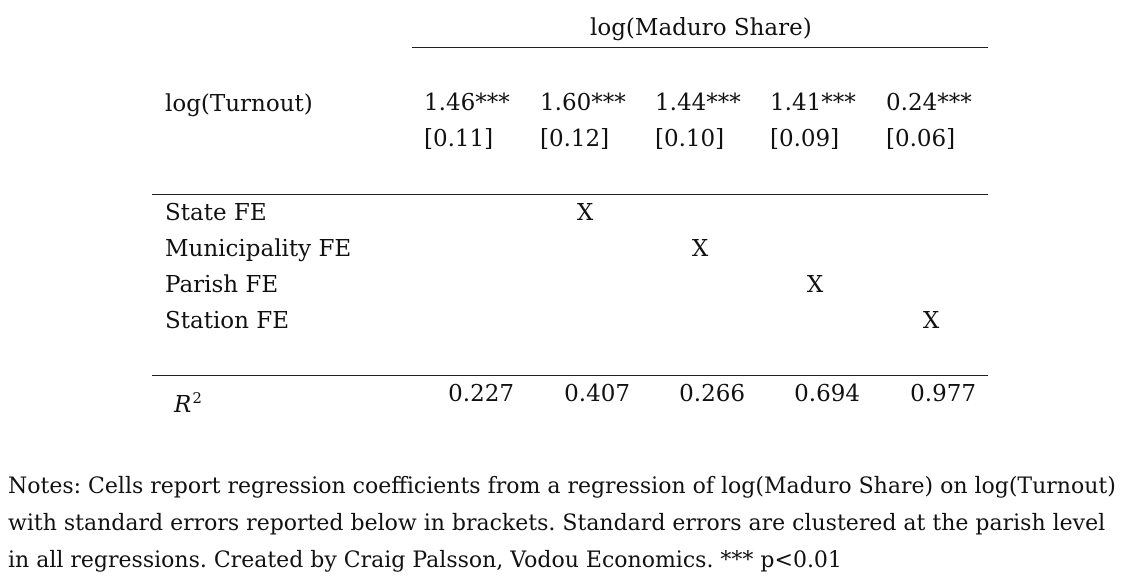  Describe the element at coordinates (239, 104) in the screenshot. I see `regressor-label: log(Turnout)` at that location.